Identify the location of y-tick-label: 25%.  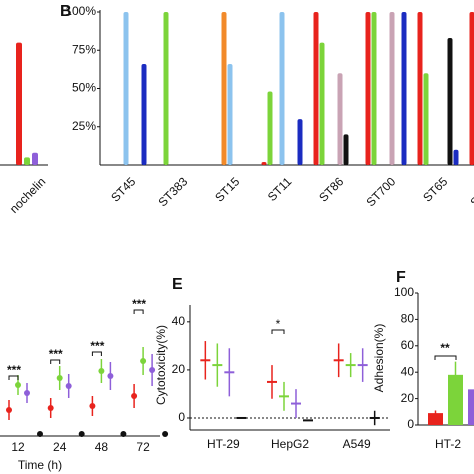
(84, 126).